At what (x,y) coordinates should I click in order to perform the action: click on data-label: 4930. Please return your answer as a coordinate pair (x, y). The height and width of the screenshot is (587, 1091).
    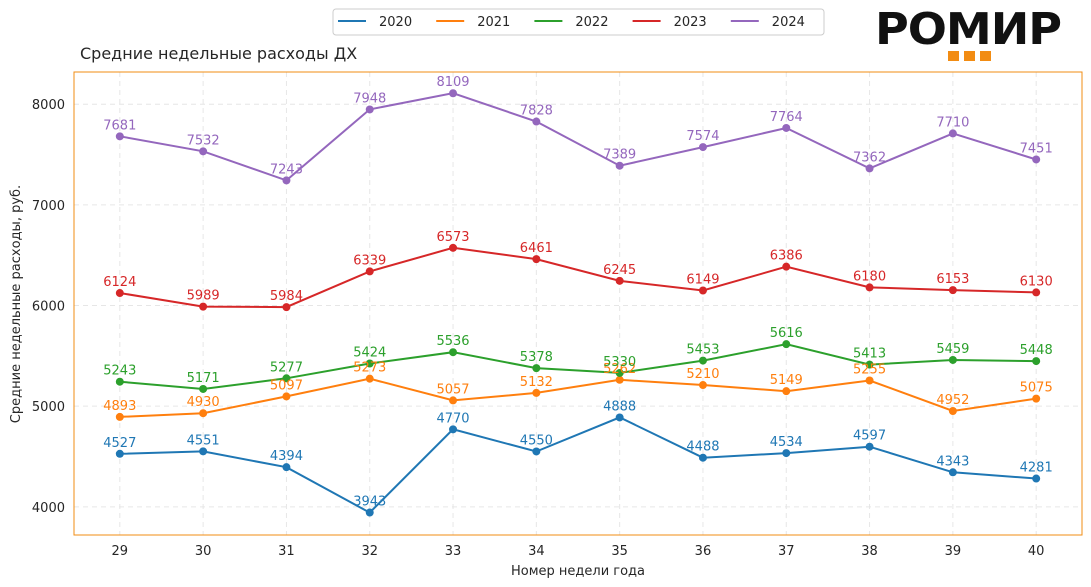
    Looking at the image, I should click on (203, 402).